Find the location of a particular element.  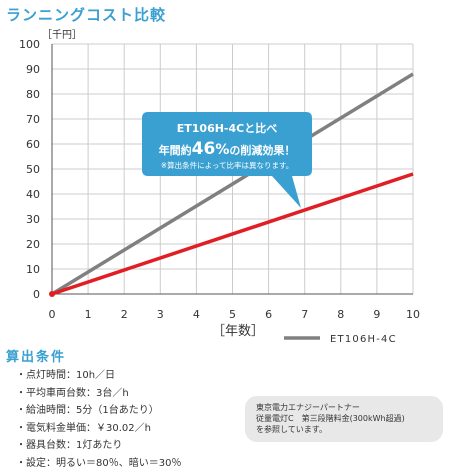

y-tick-label: 60 is located at coordinates (33, 144).